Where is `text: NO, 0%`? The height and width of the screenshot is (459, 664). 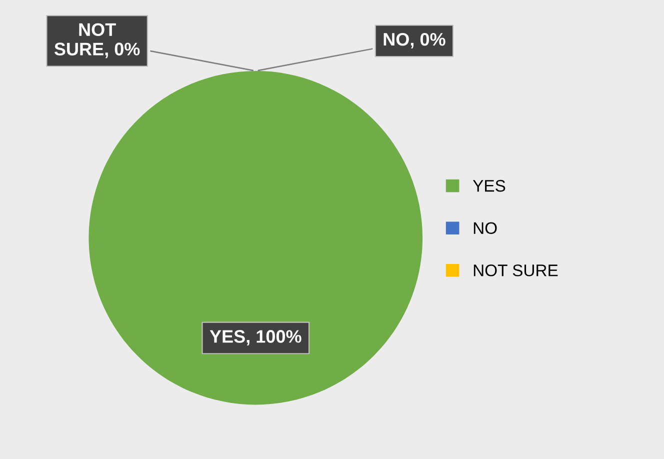 text: NO, 0% is located at coordinates (415, 40).